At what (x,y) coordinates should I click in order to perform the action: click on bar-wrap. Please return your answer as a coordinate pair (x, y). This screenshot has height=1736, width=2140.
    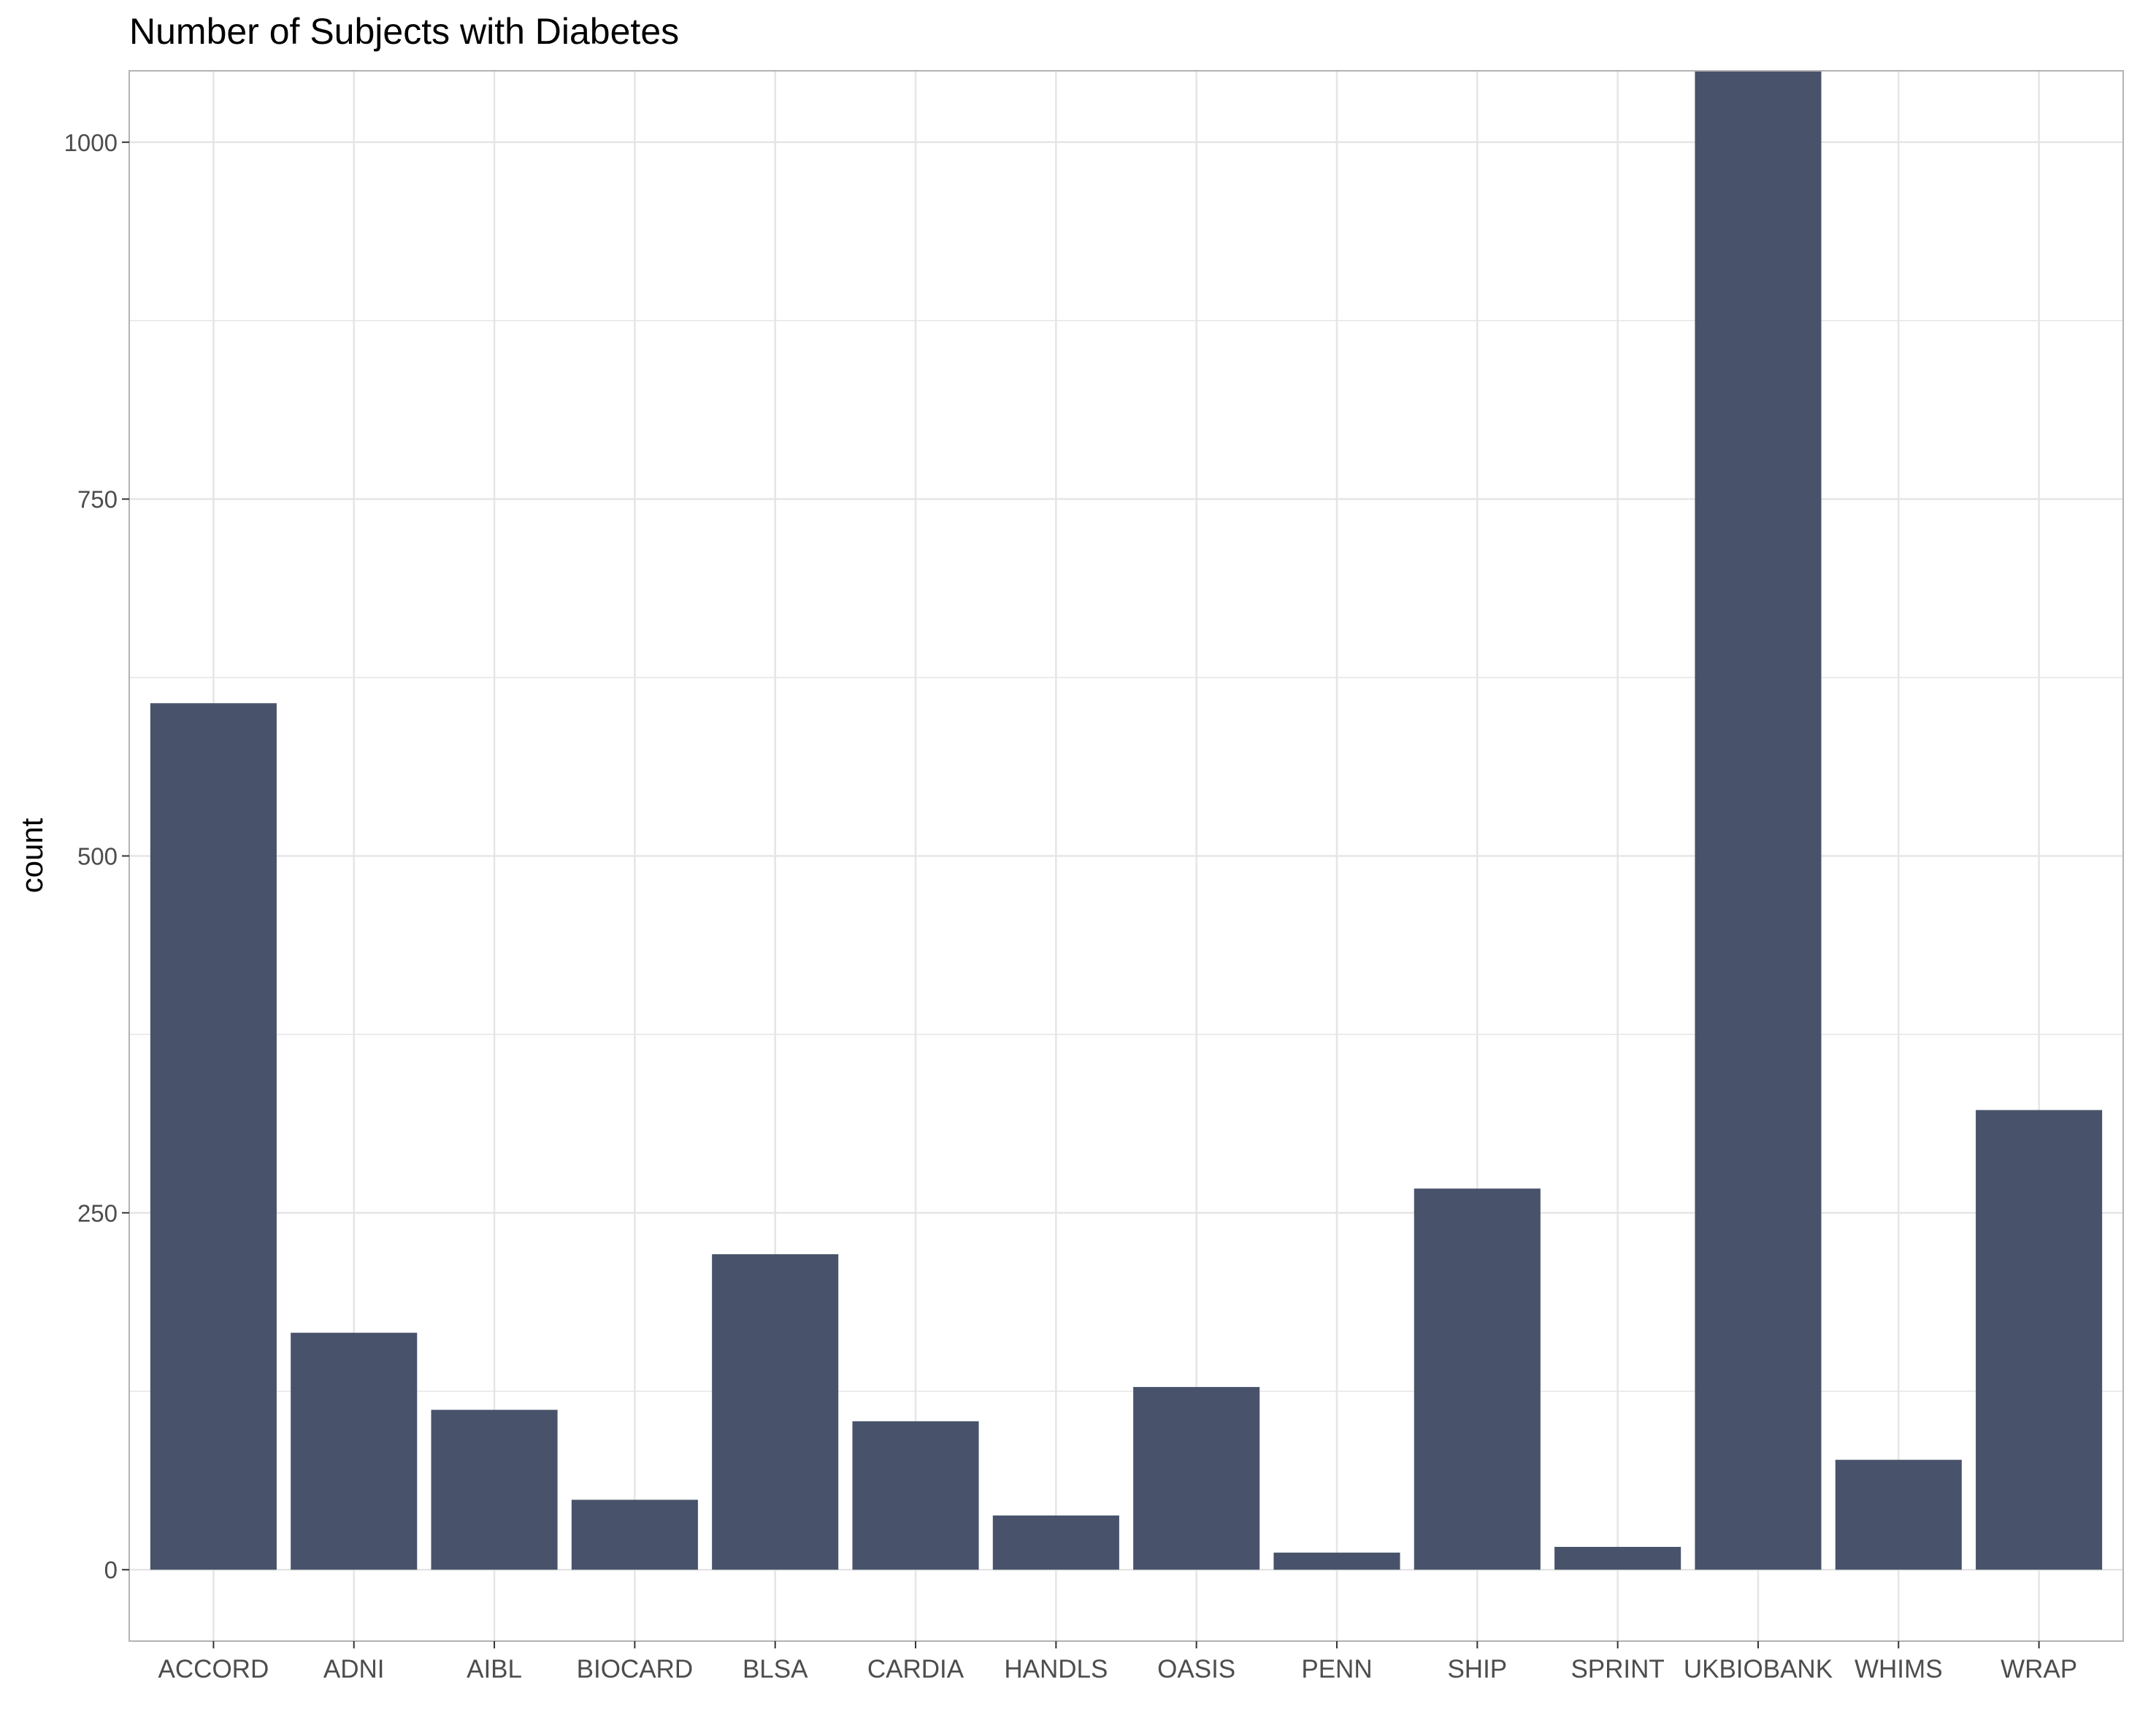
    Looking at the image, I should click on (2040, 1340).